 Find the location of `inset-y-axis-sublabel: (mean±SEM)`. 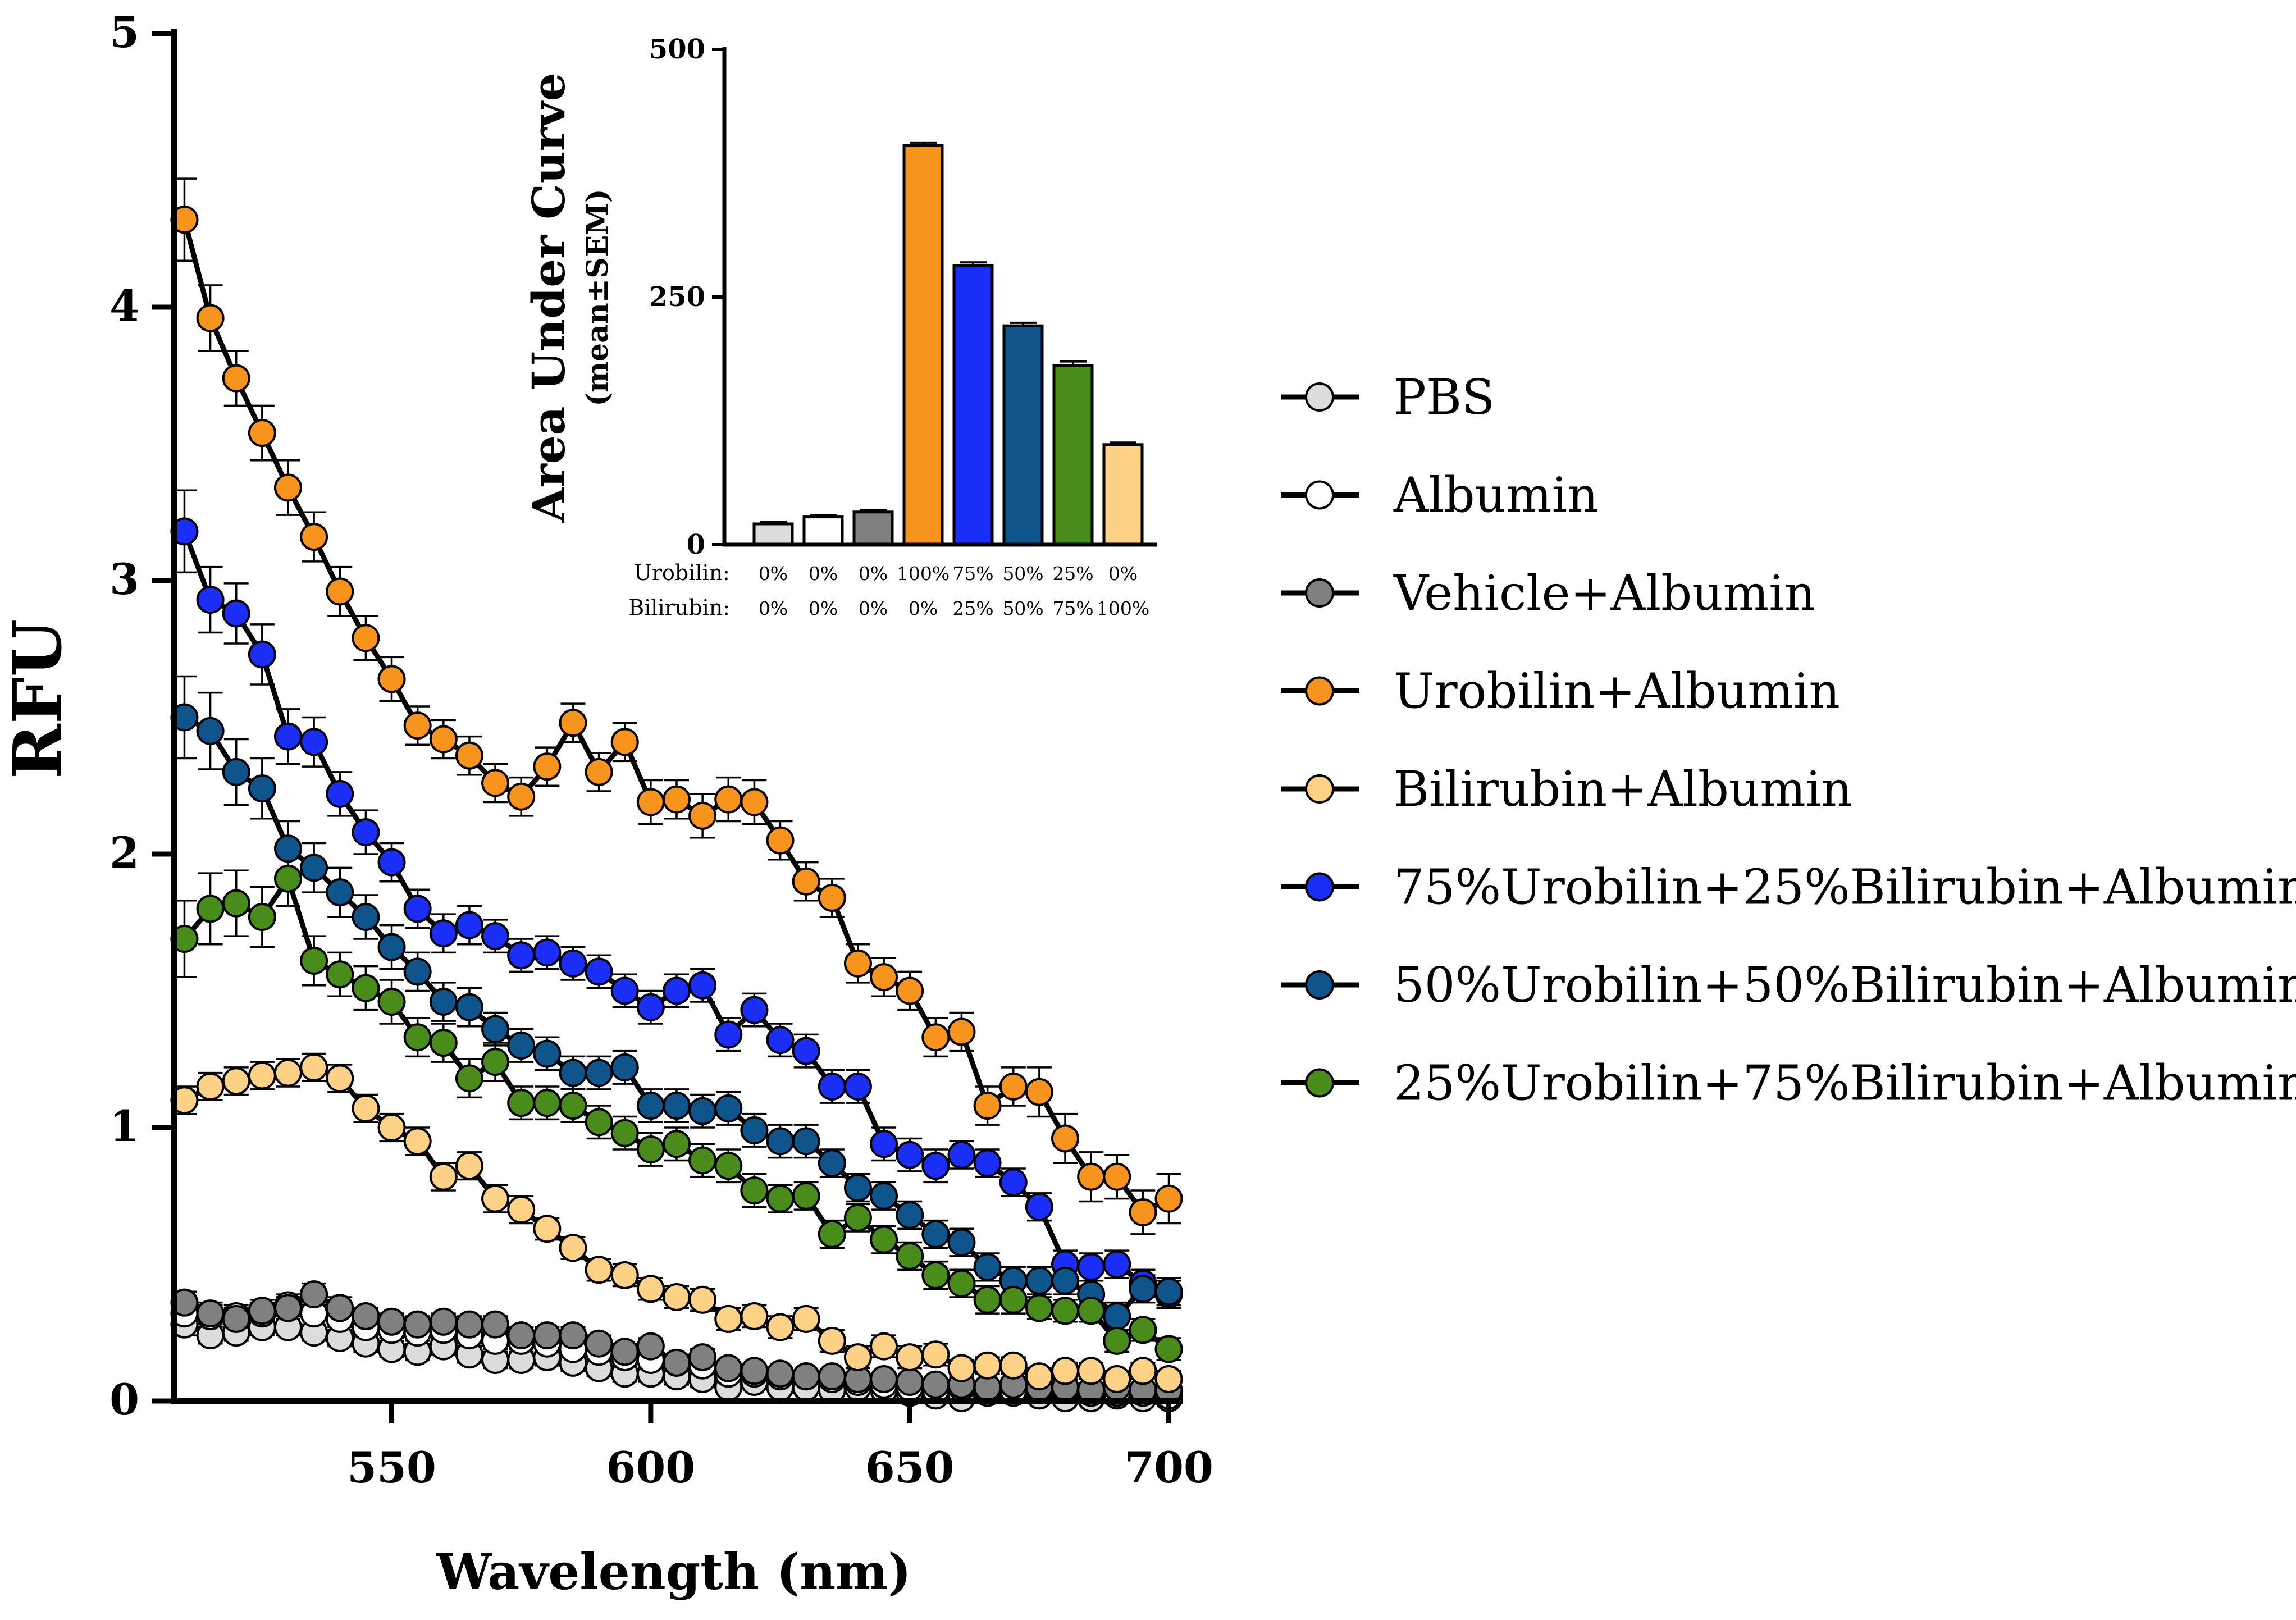

inset-y-axis-sublabel: (mean±SEM) is located at coordinates (598, 297).